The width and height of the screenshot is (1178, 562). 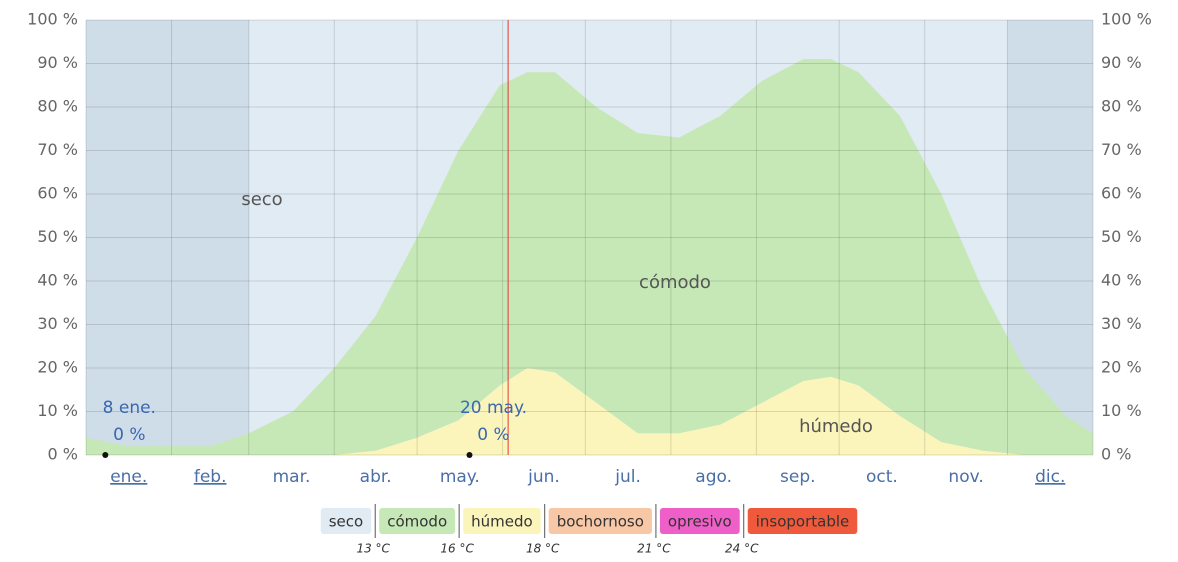 I want to click on month-label: ago., so click(x=713, y=477).